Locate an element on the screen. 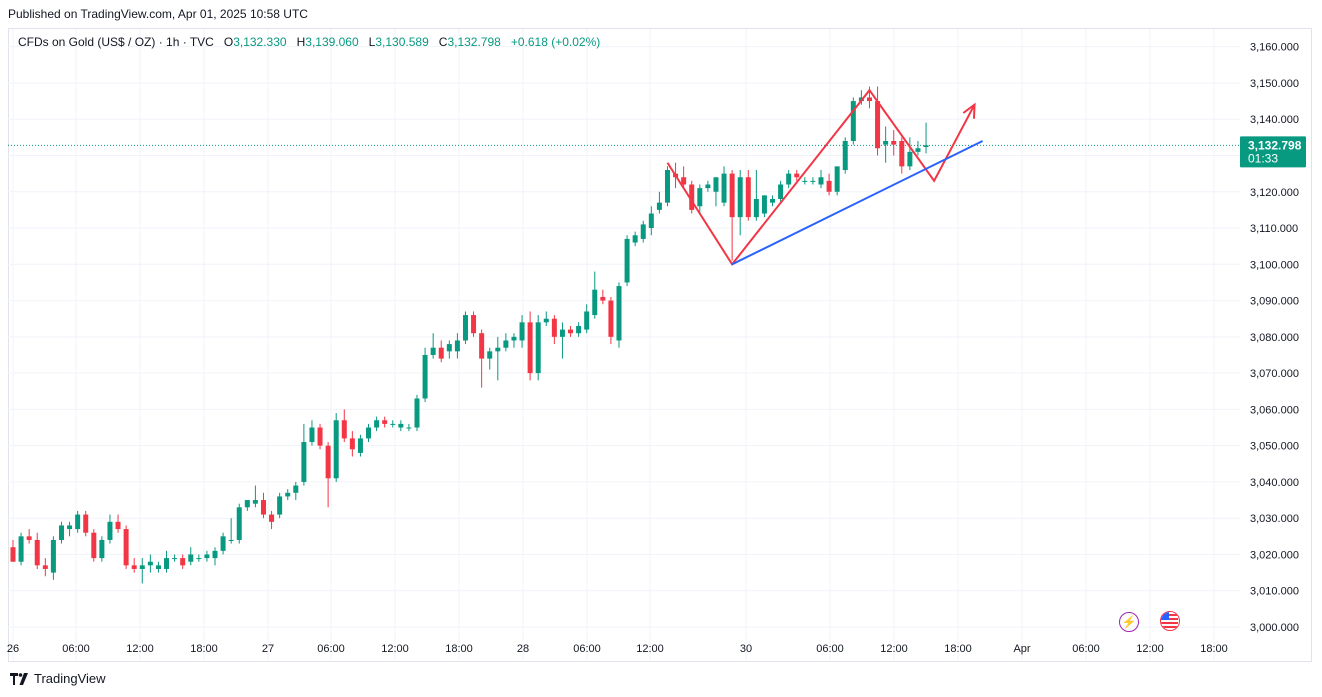  legend-close: 3,132.798 is located at coordinates (474, 42).